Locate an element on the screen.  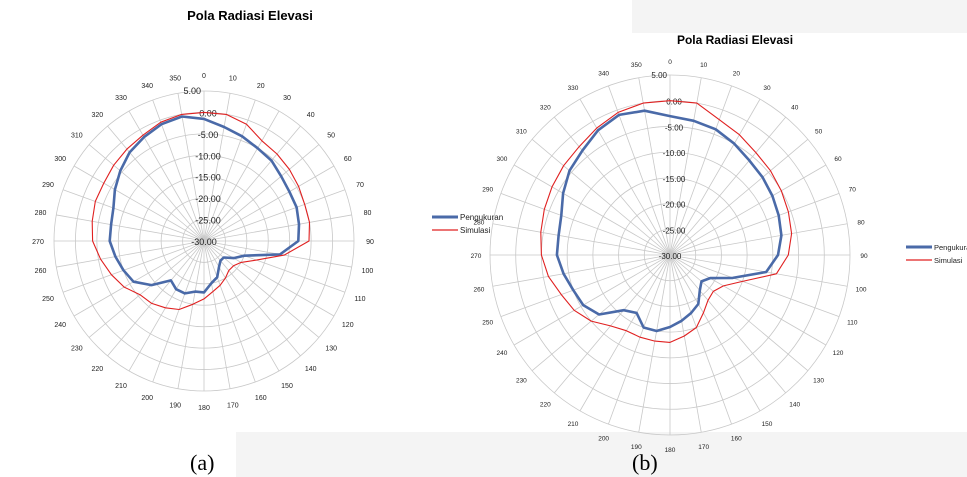
angle-tick-label: 150 is located at coordinates (287, 386).